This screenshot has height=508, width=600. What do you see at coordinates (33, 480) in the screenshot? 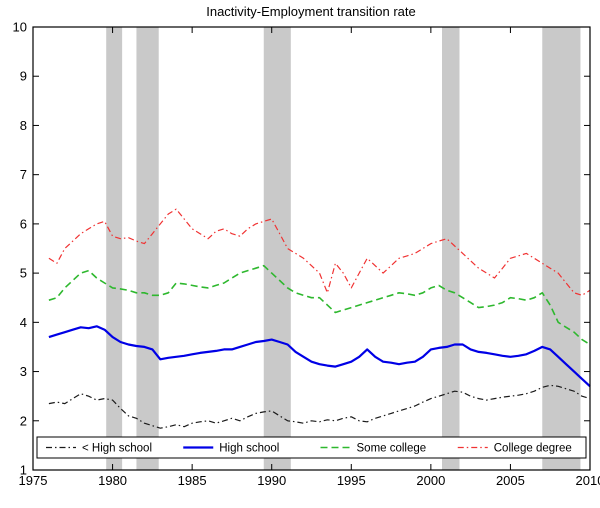
I see `x-tick-label: 1975` at bounding box center [33, 480].